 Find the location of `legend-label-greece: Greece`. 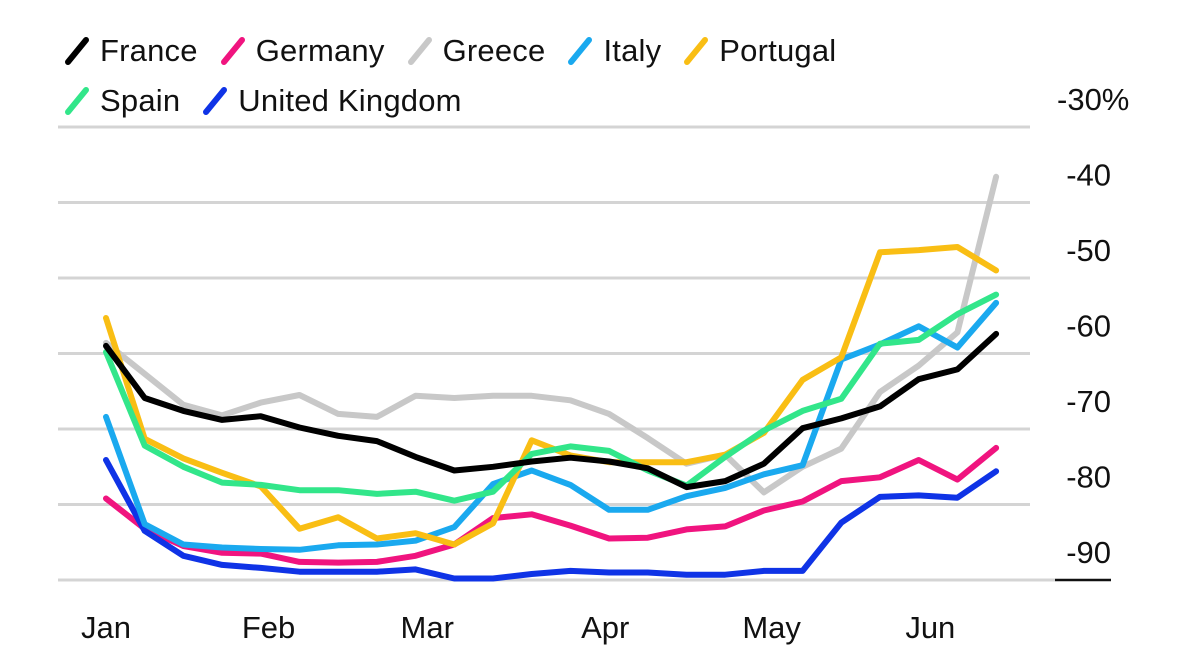

legend-label-greece: Greece is located at coordinates (494, 50).